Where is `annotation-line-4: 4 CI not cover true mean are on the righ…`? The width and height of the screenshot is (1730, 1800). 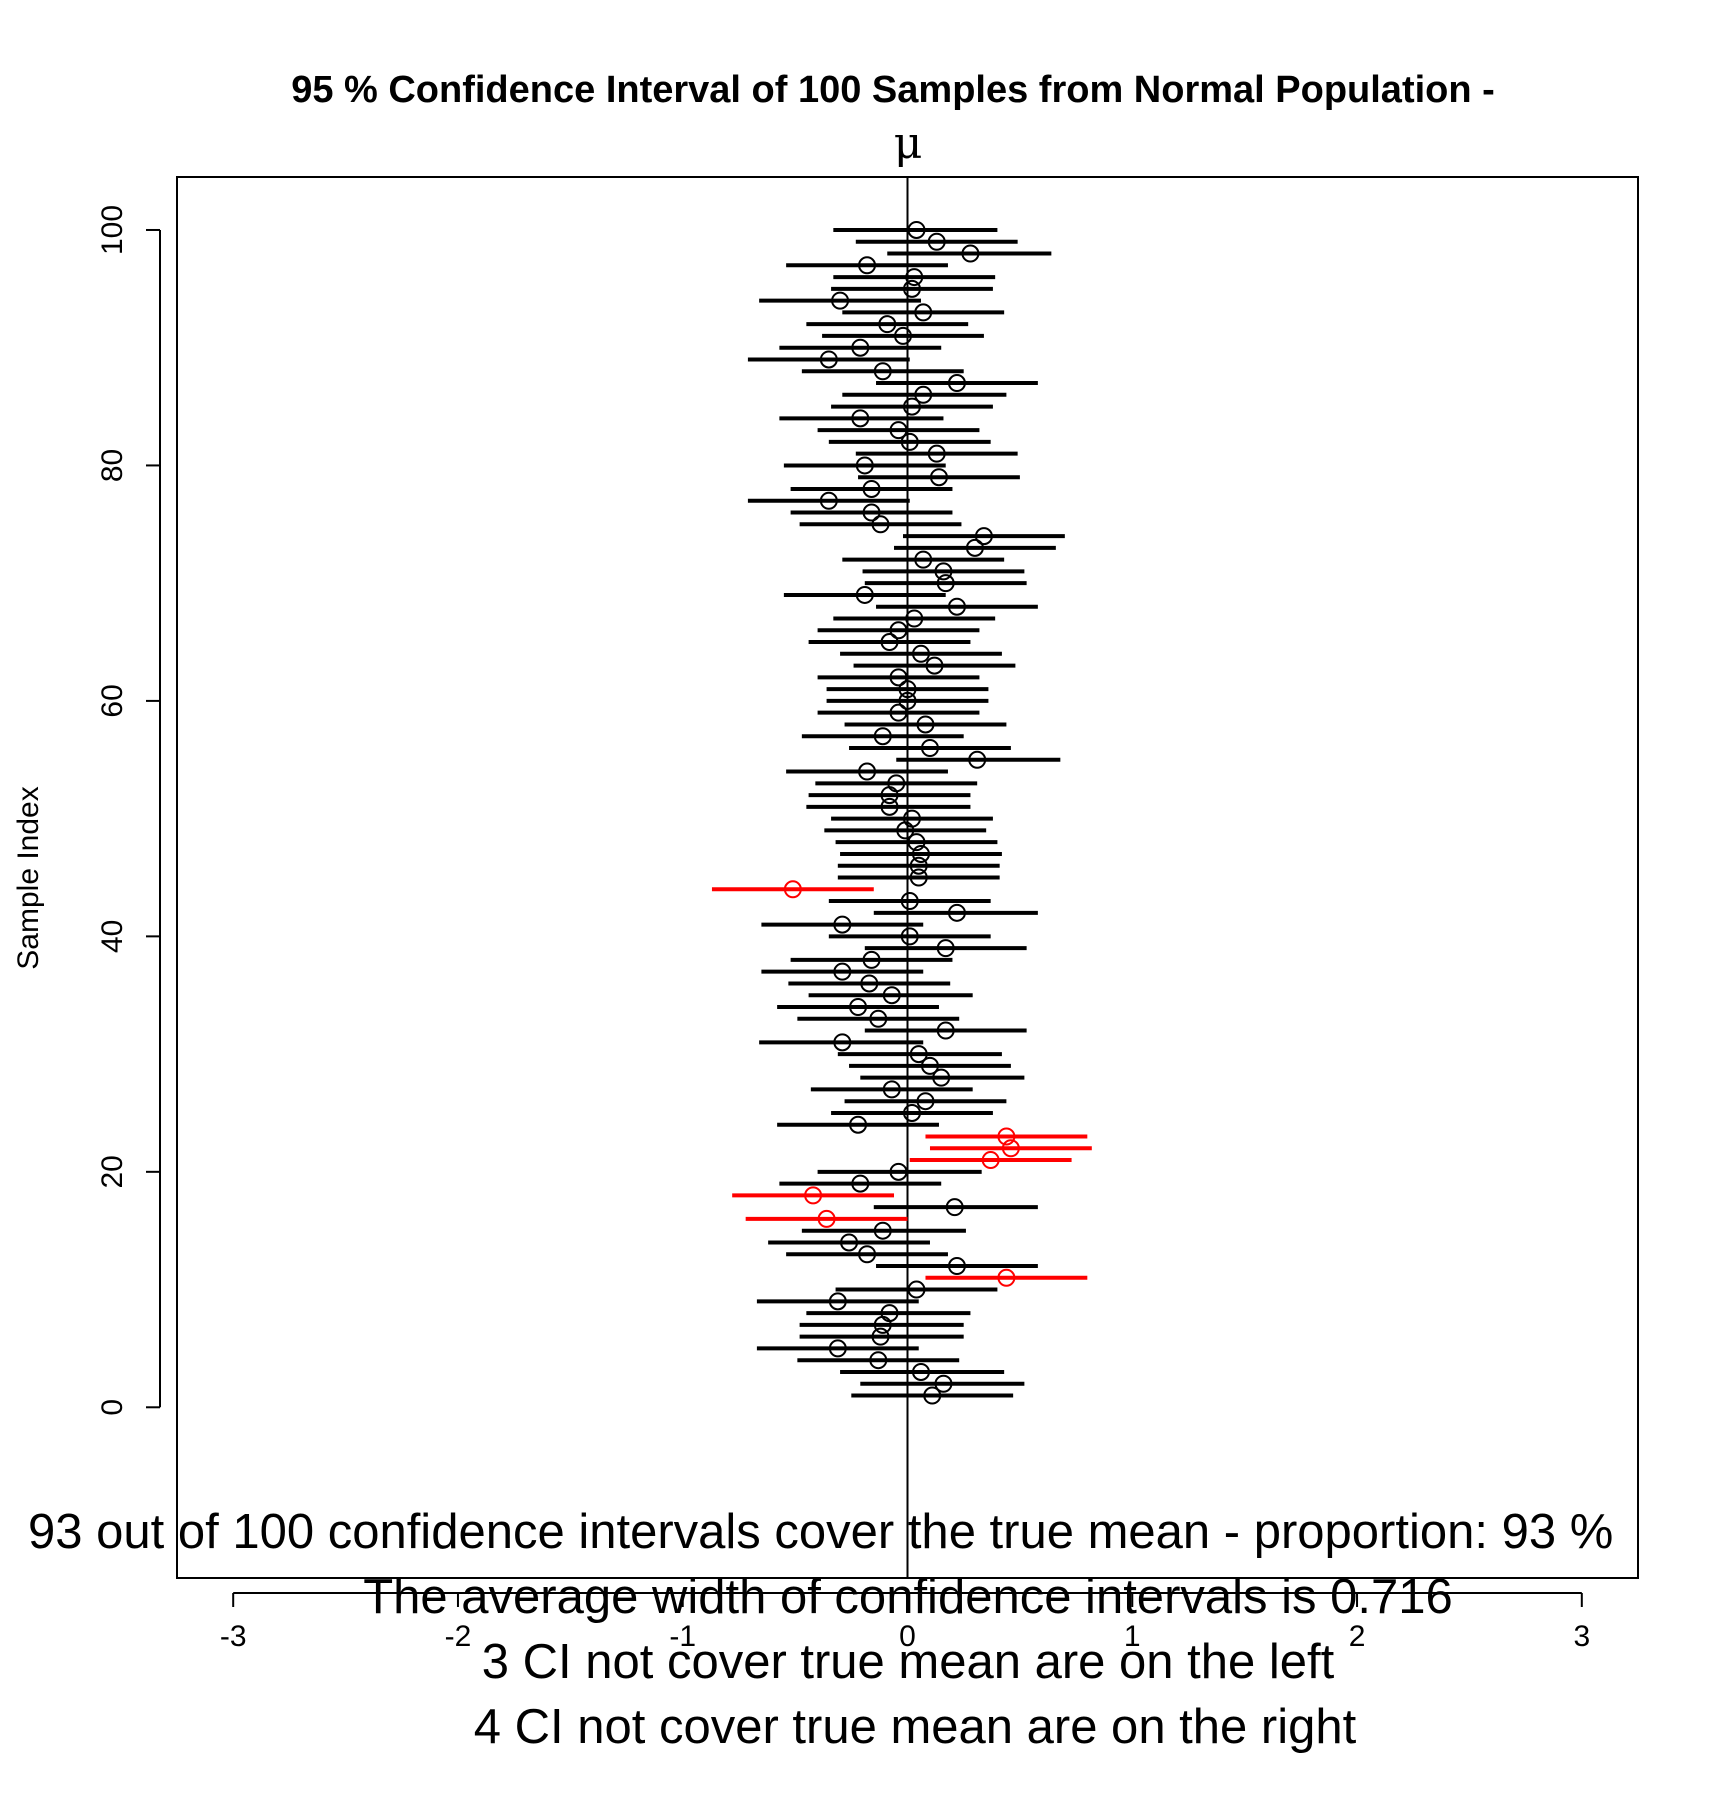
annotation-line-4: 4 CI not cover true mean are on the righ… is located at coordinates (915, 1727).